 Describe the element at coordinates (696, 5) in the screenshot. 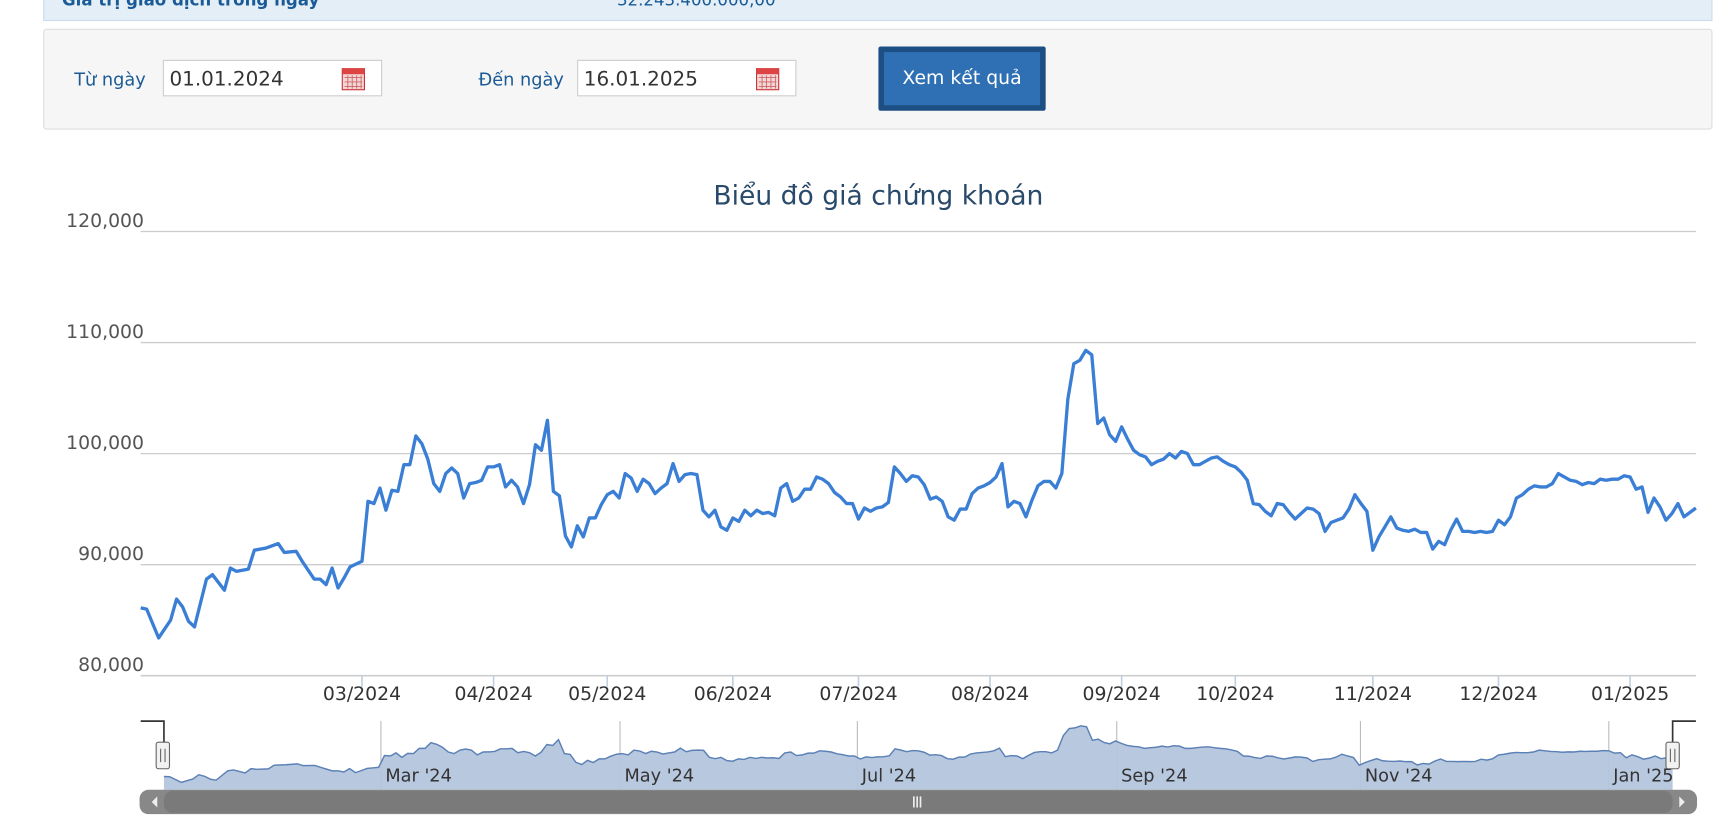

I see `info-value: 32.243.400.000,00` at that location.